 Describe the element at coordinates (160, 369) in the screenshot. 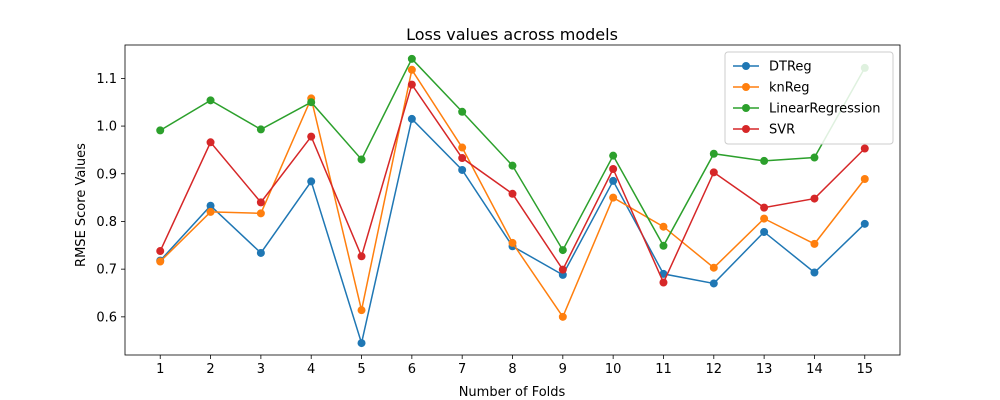

I see `x-tick-label: 1` at that location.